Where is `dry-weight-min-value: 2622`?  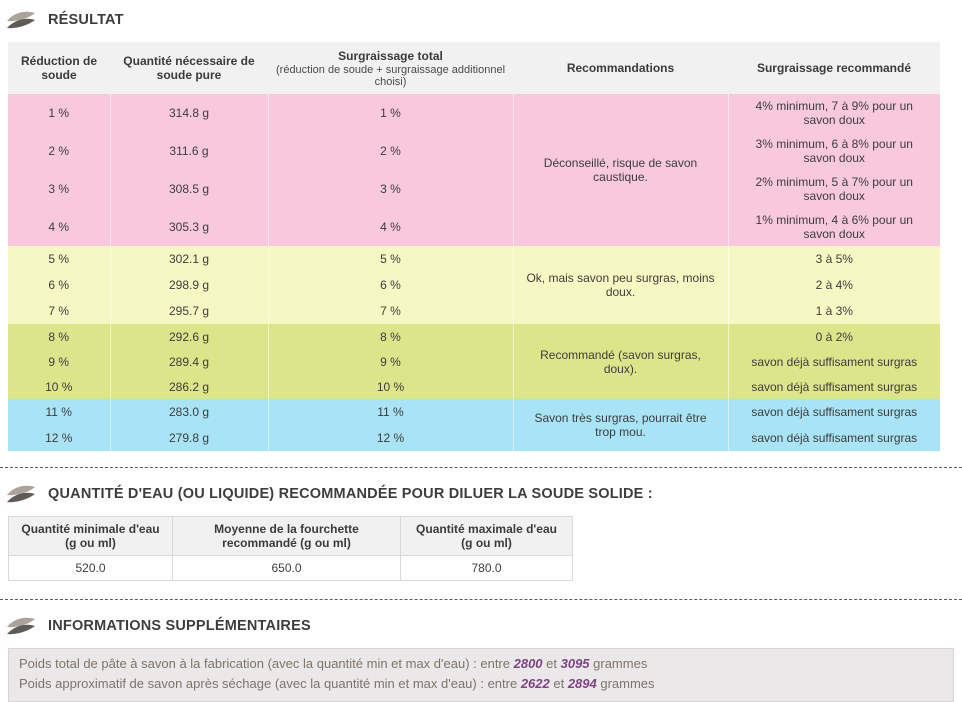
dry-weight-min-value: 2622 is located at coordinates (535, 683).